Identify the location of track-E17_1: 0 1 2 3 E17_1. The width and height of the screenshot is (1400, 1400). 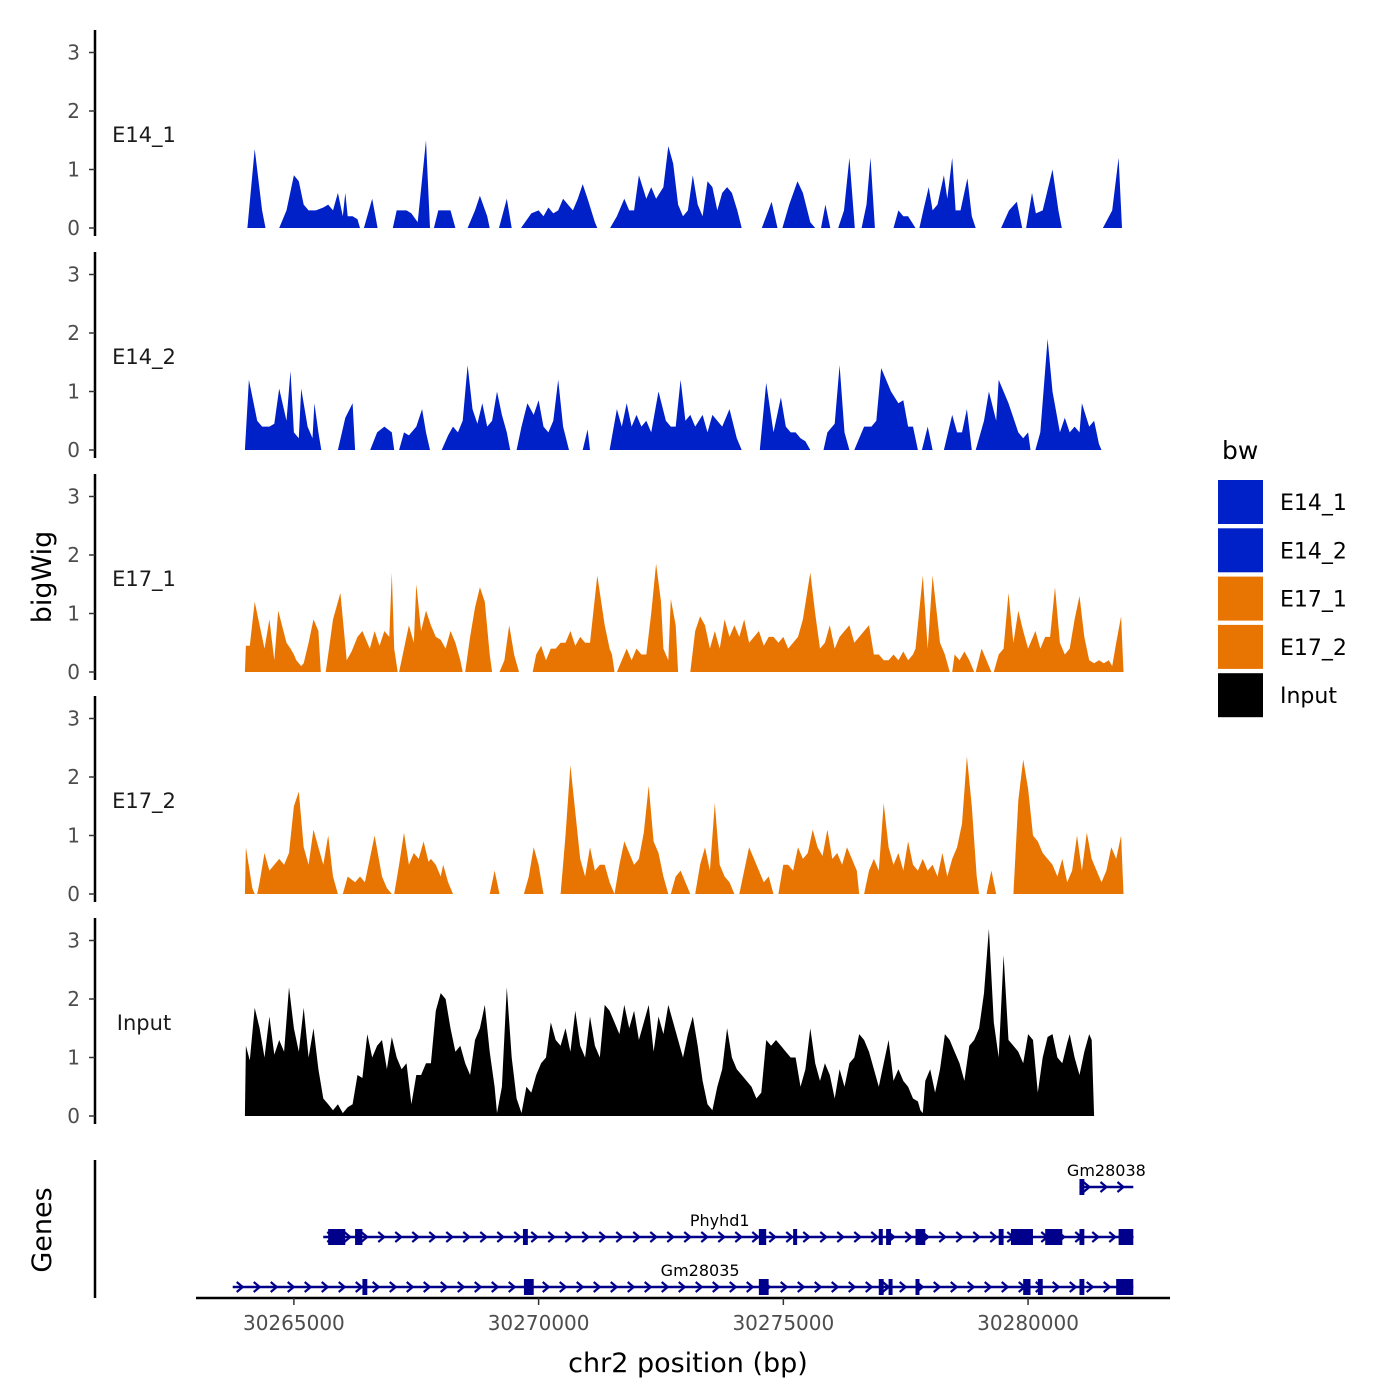
(595, 579).